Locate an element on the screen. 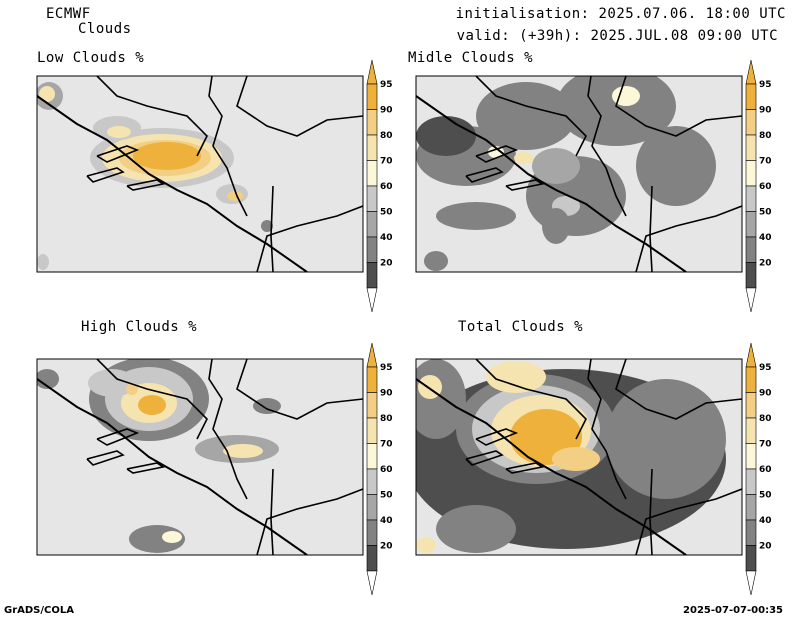 The image size is (800, 618). map-panel-total is located at coordinates (579, 457).